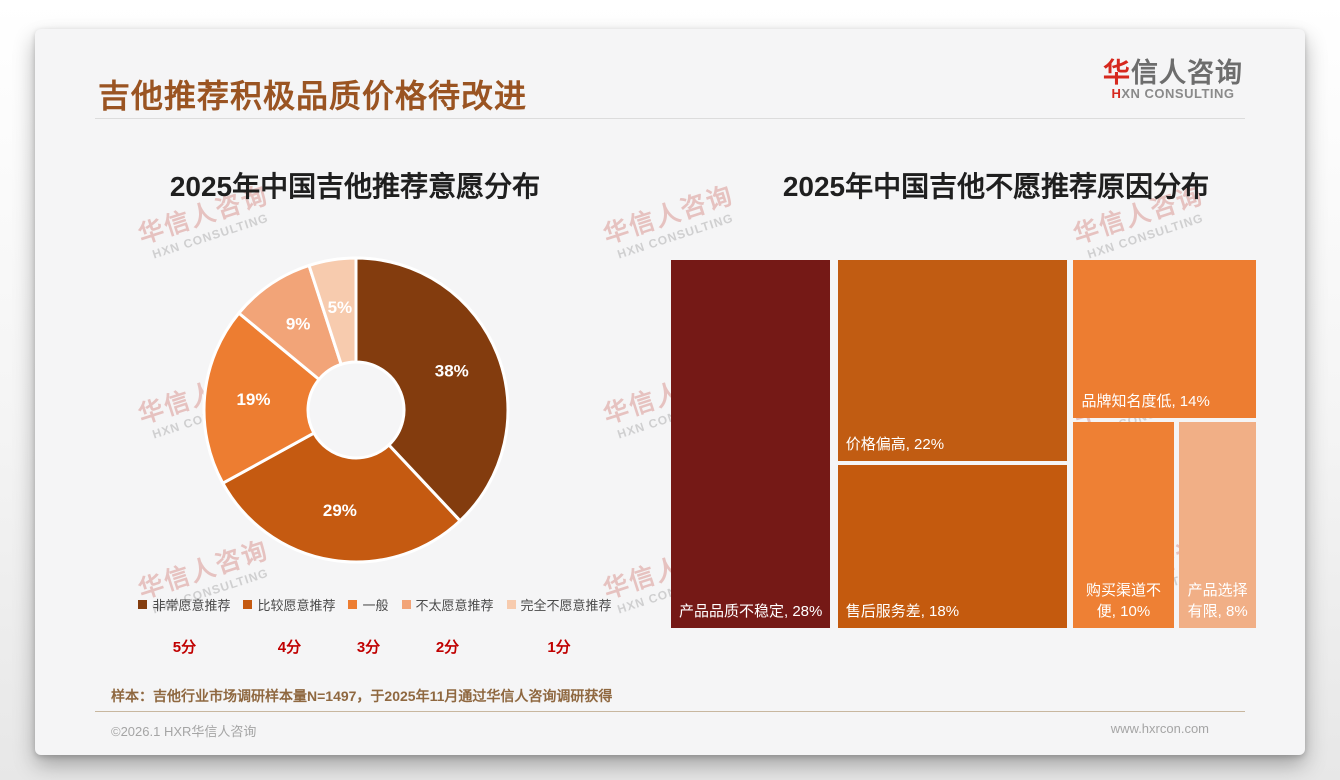 The image size is (1340, 780). I want to click on donut-slice-非常愿意推荐, so click(432, 389).